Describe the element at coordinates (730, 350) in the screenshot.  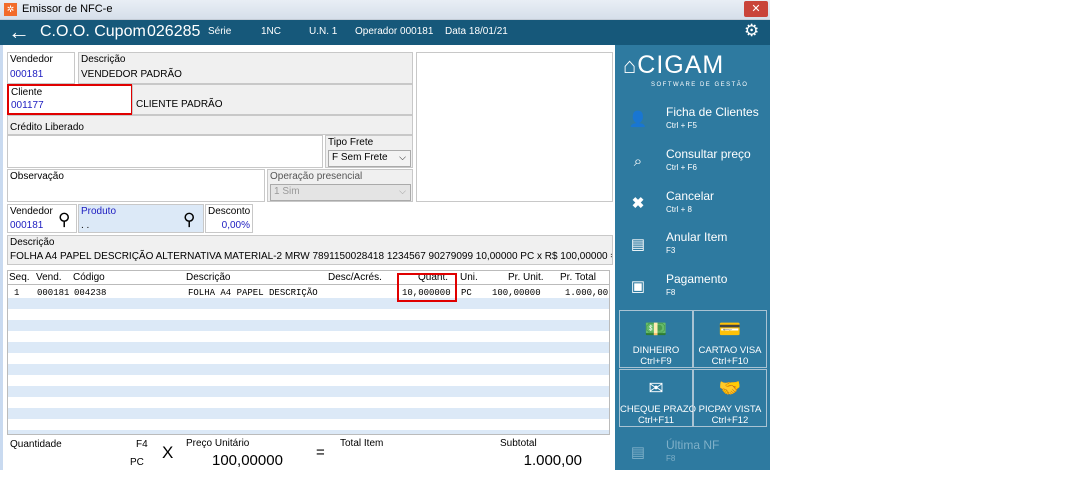
I see `payment-label: CARTAO VISA` at that location.